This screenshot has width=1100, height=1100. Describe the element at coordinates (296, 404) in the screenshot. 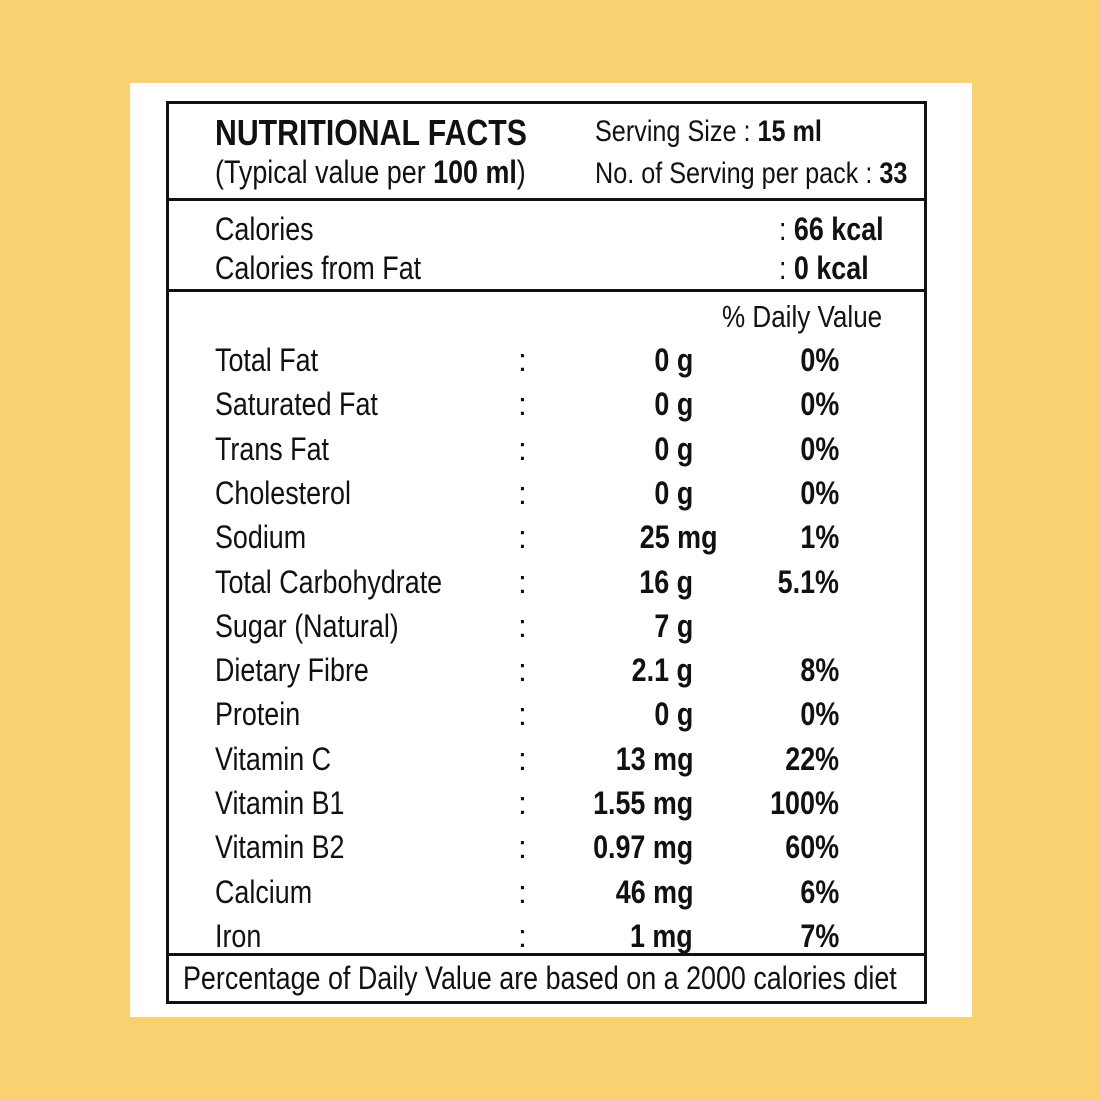

I see `nutrient-name: Saturated Fat` at that location.